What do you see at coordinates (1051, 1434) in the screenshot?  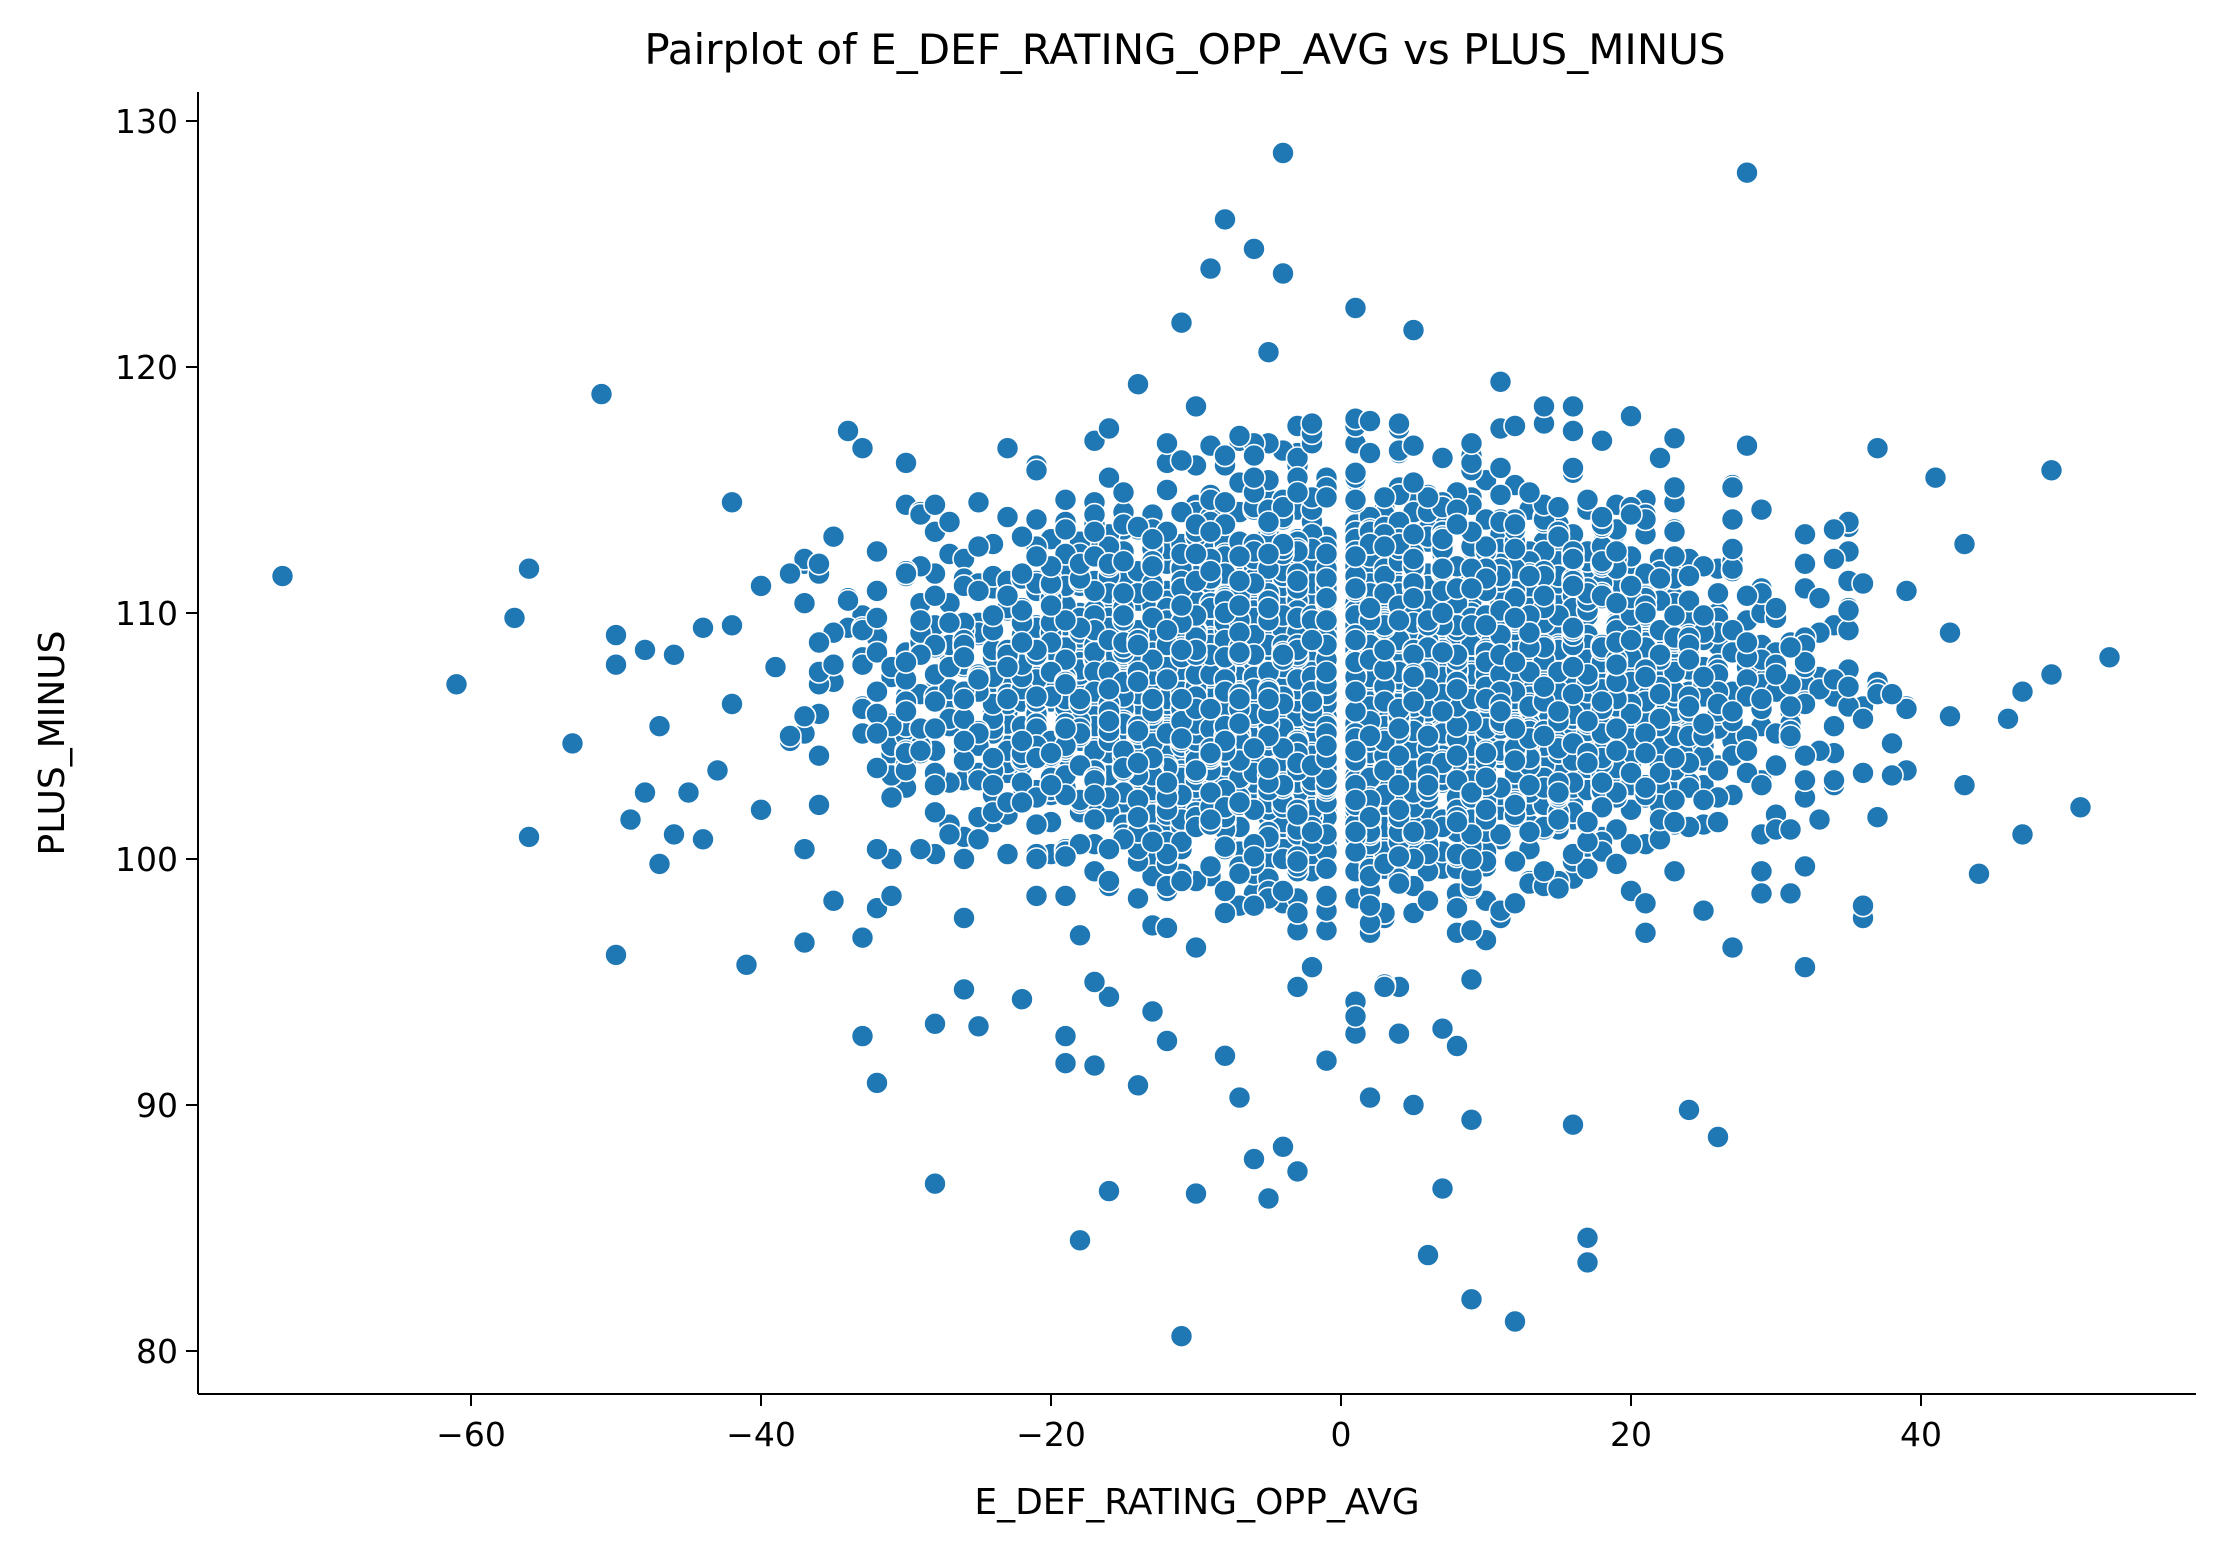 I see `x-tick-label: −20` at bounding box center [1051, 1434].